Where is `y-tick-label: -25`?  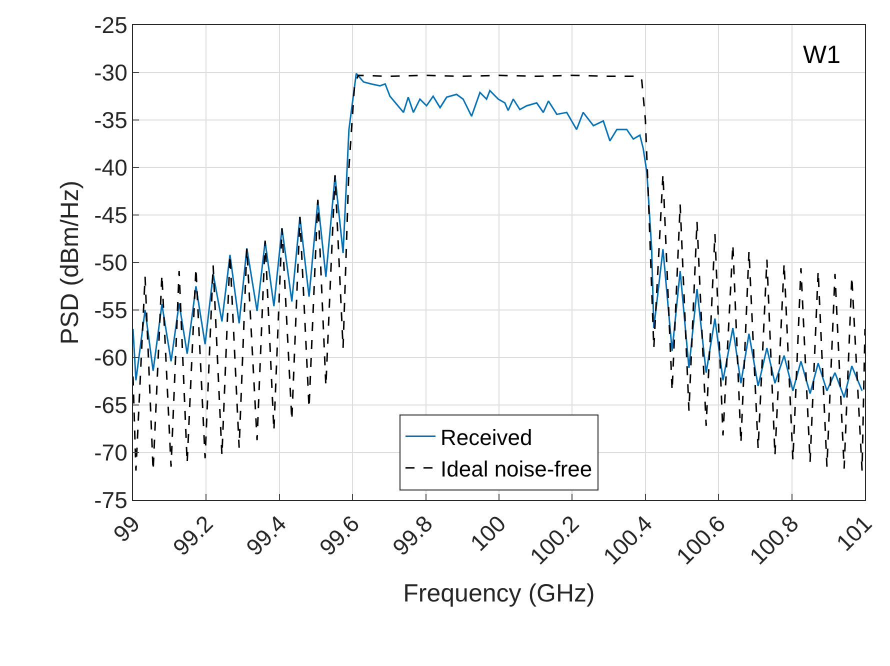 y-tick-label: -25 is located at coordinates (111, 25).